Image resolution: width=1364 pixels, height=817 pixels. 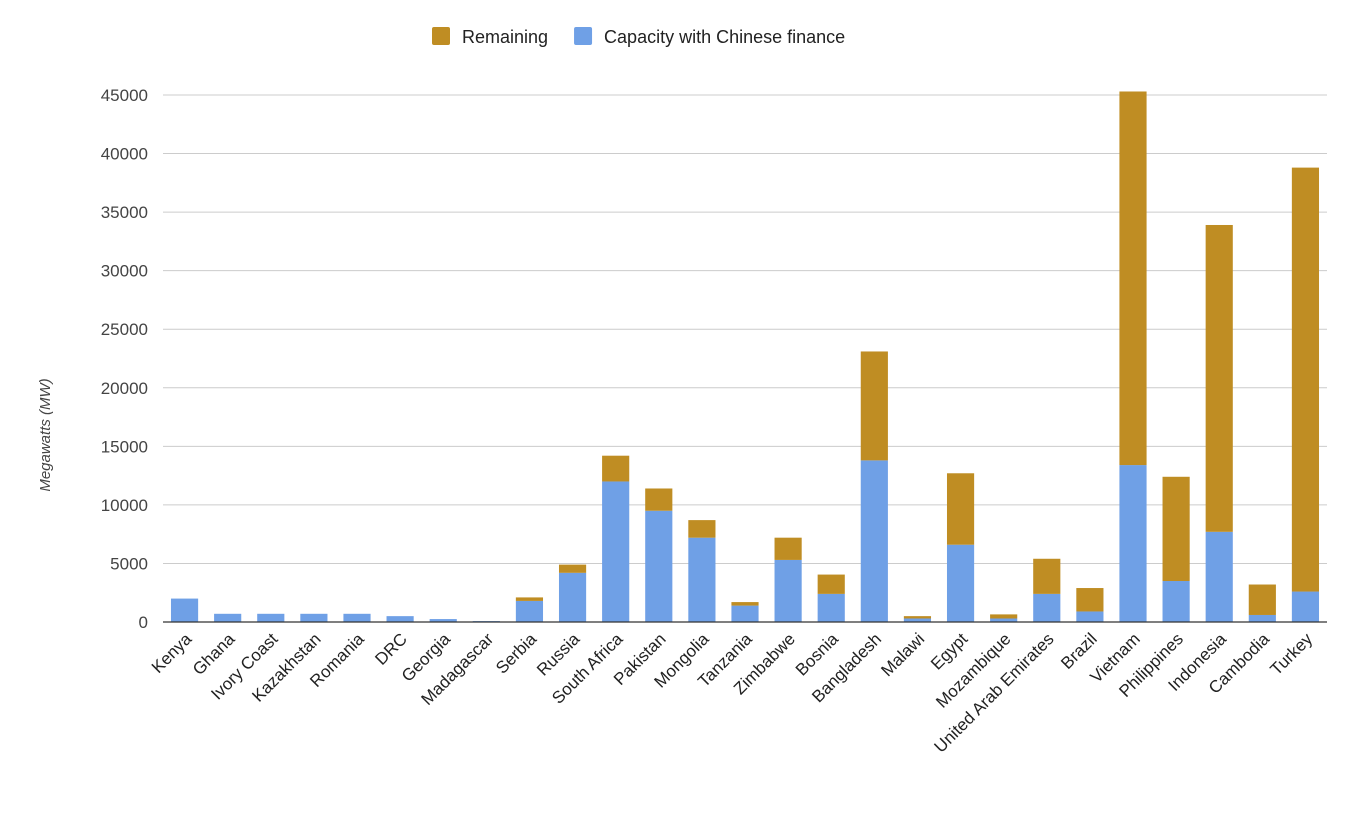 I want to click on x-tick-label: Serbia, so click(x=516, y=653).